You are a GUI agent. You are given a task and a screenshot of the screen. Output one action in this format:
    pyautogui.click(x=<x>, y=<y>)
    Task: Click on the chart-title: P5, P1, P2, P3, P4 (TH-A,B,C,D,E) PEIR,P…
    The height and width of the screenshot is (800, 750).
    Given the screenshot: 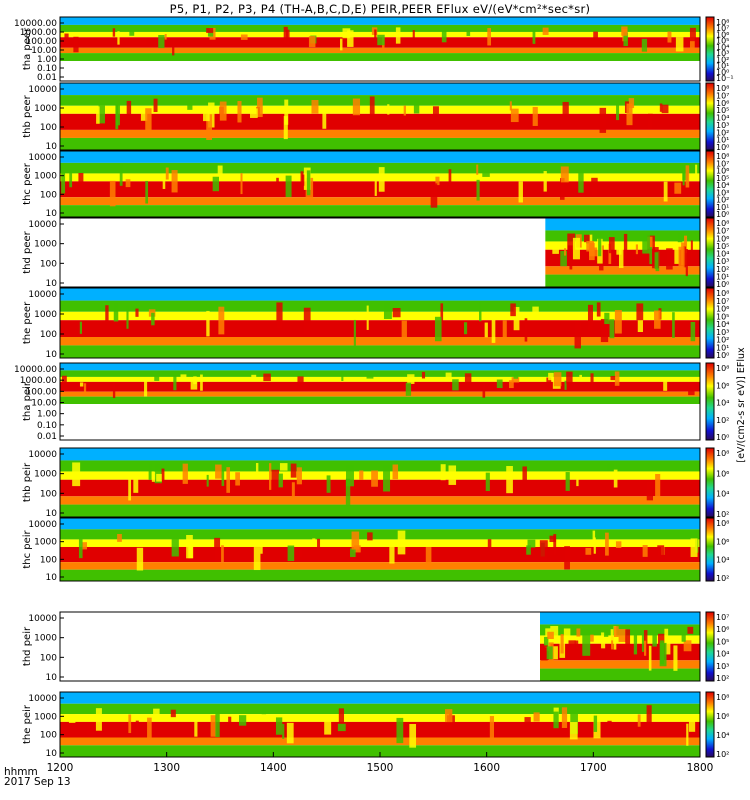 What is the action you would take?
    pyautogui.click(x=380, y=9)
    